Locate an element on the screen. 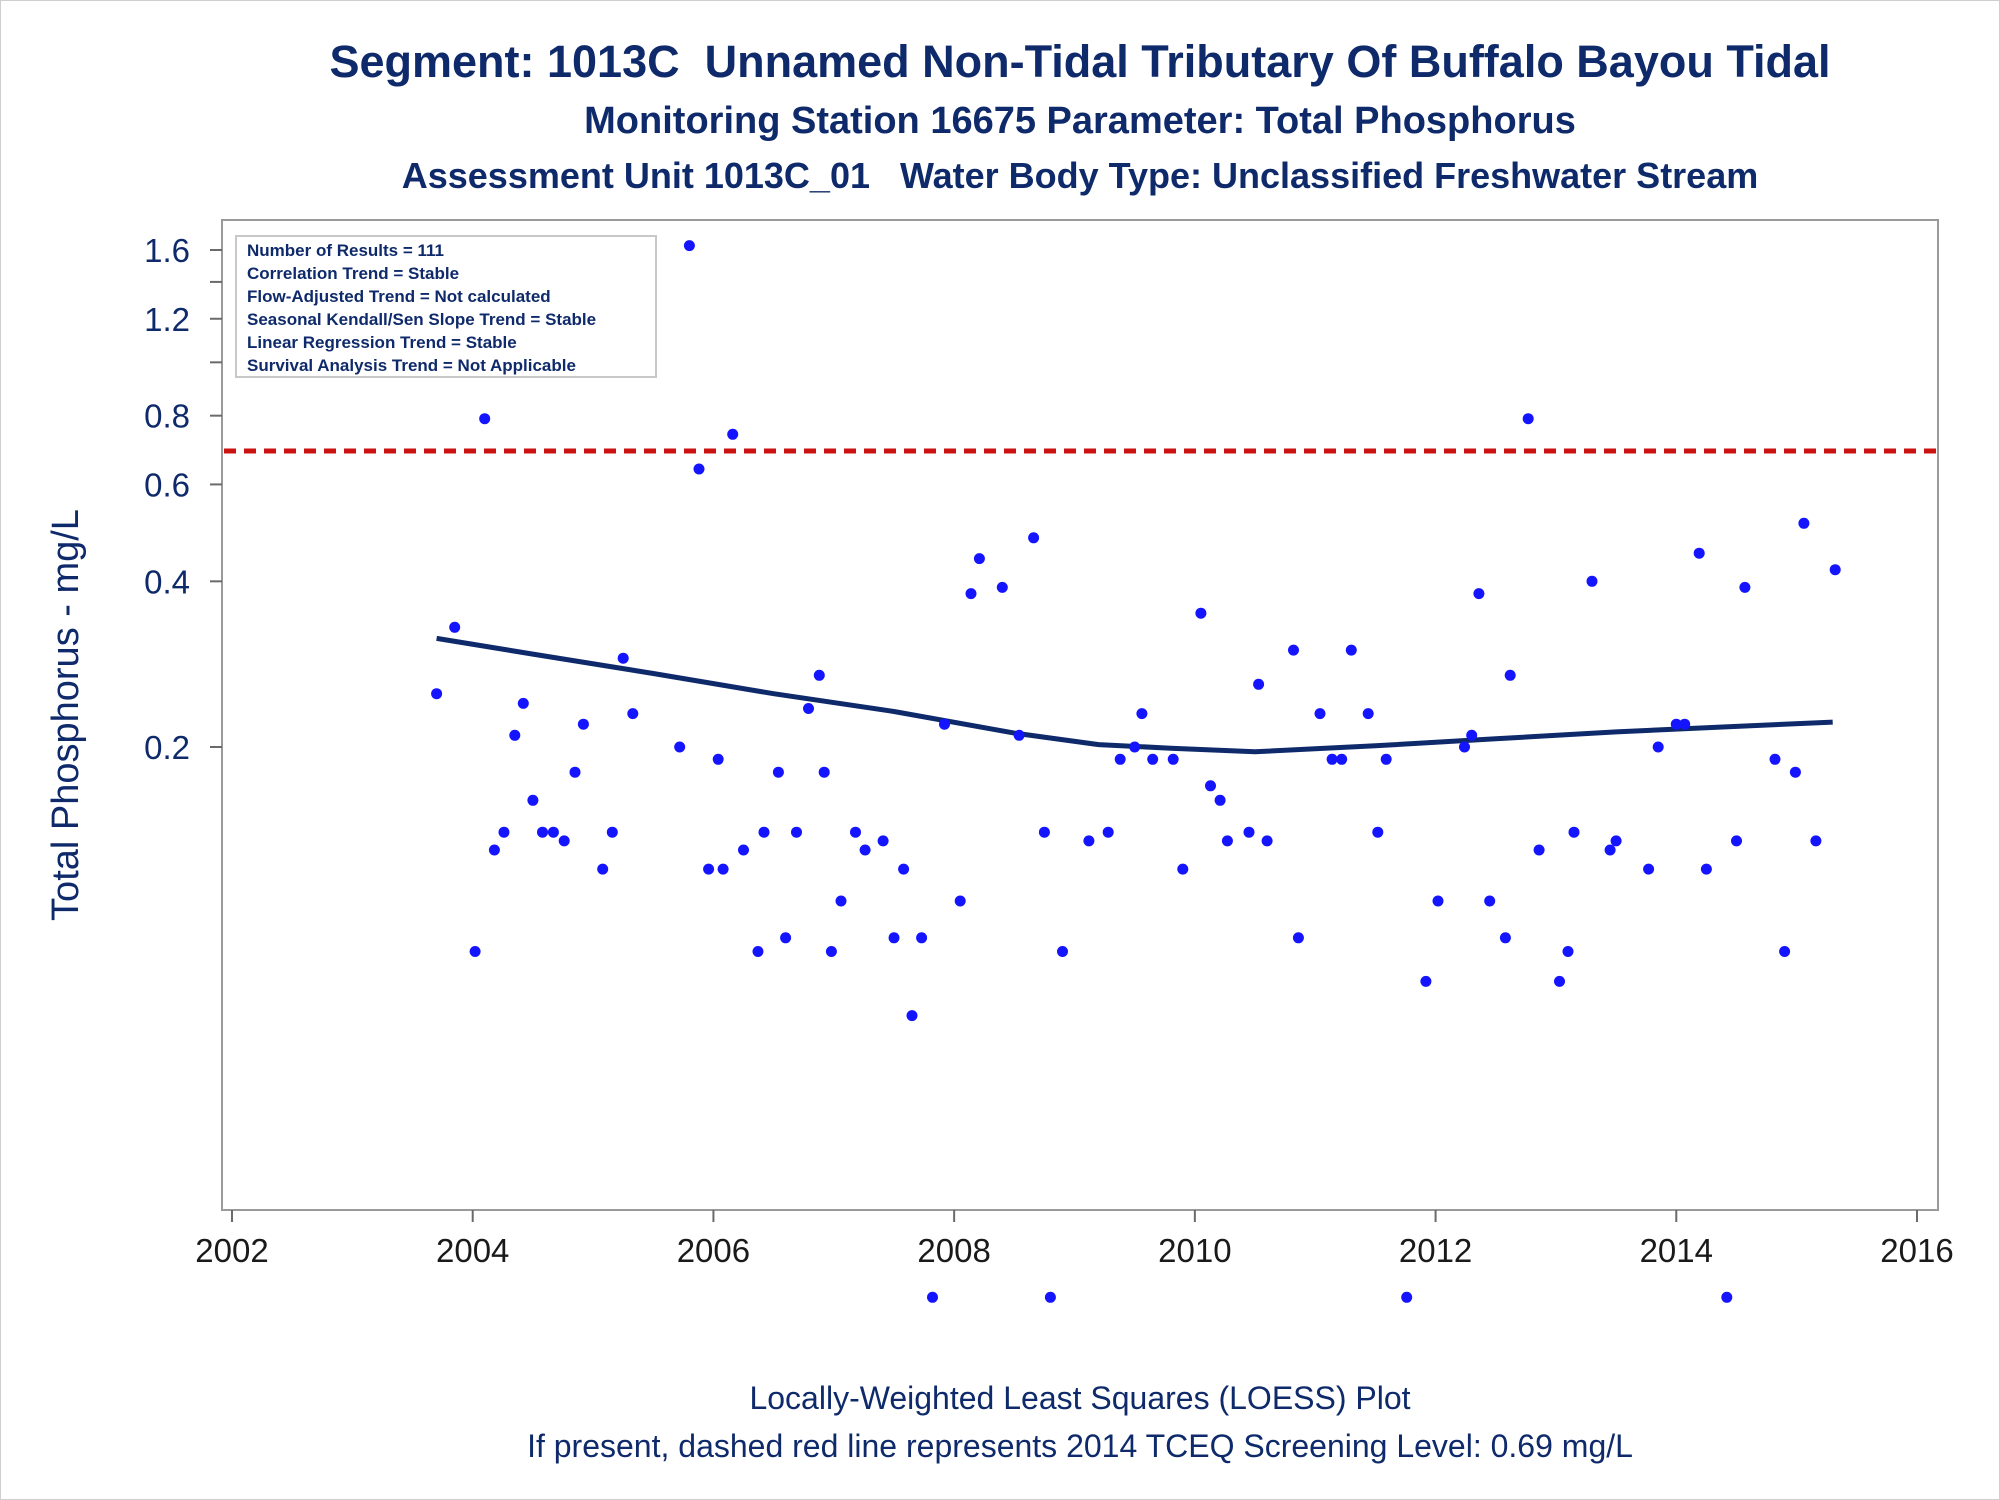  y-tick-label: 0.4 is located at coordinates (167, 581).